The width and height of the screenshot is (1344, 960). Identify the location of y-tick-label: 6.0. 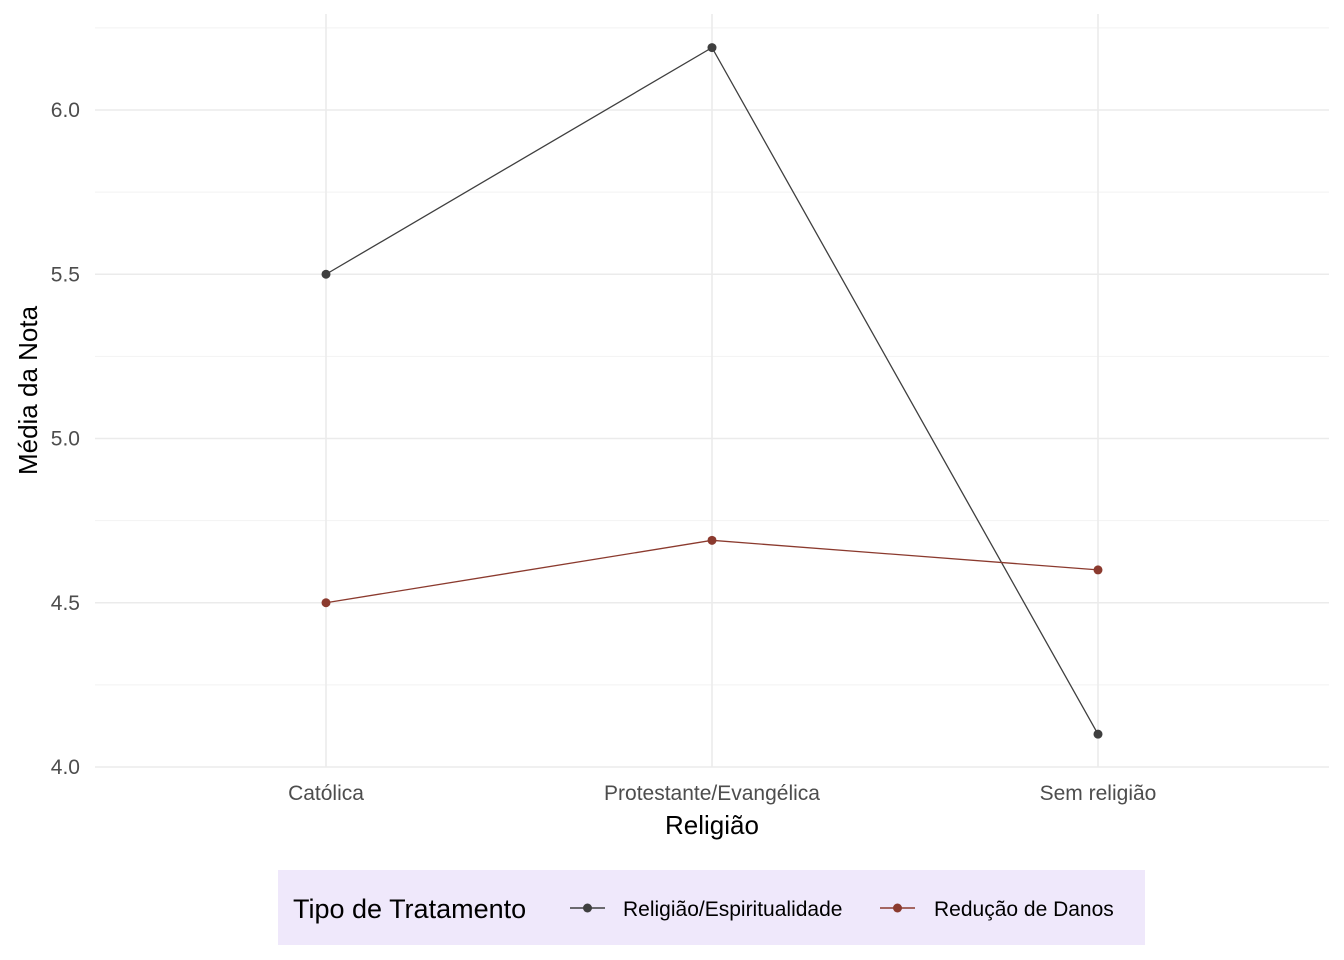
(65, 110).